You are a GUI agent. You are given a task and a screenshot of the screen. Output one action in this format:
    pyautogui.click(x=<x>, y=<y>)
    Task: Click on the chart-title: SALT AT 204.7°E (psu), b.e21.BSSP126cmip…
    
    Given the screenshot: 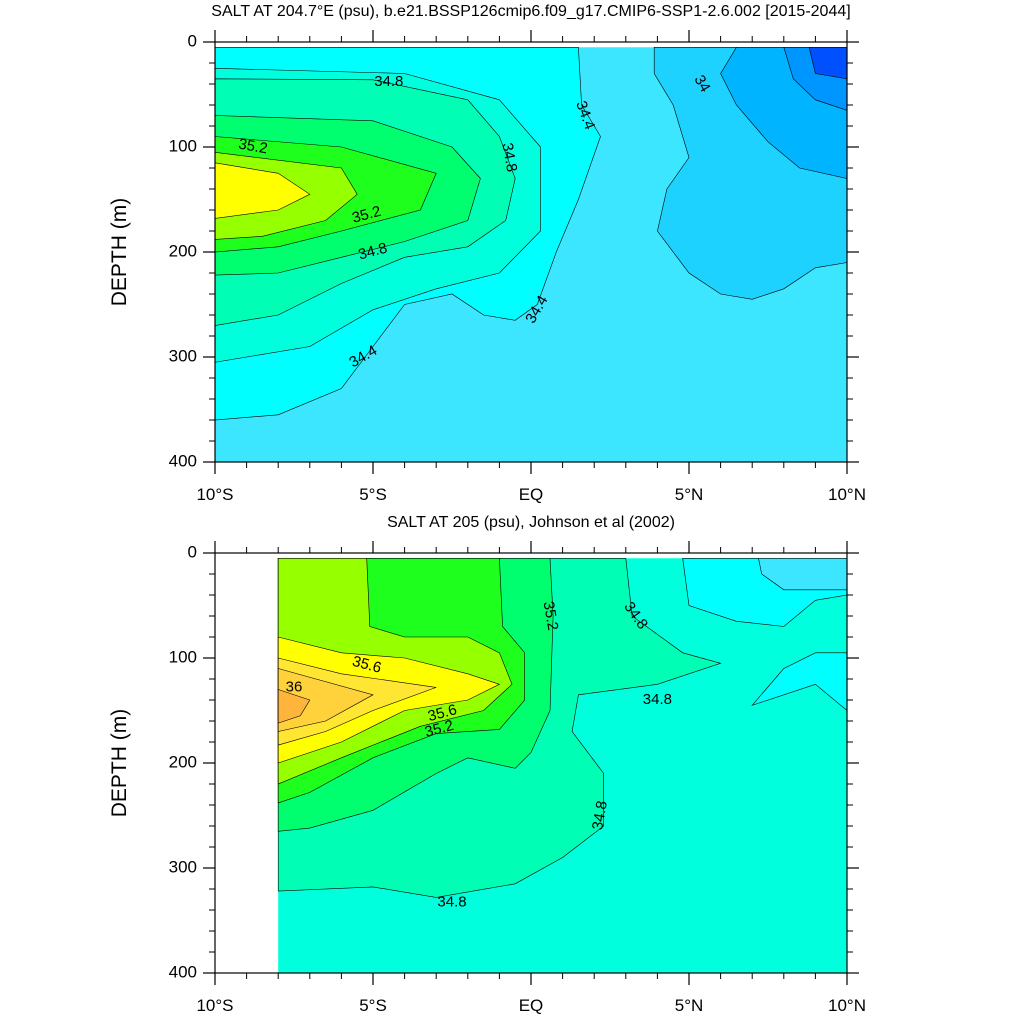 What is the action you would take?
    pyautogui.click(x=530, y=11)
    